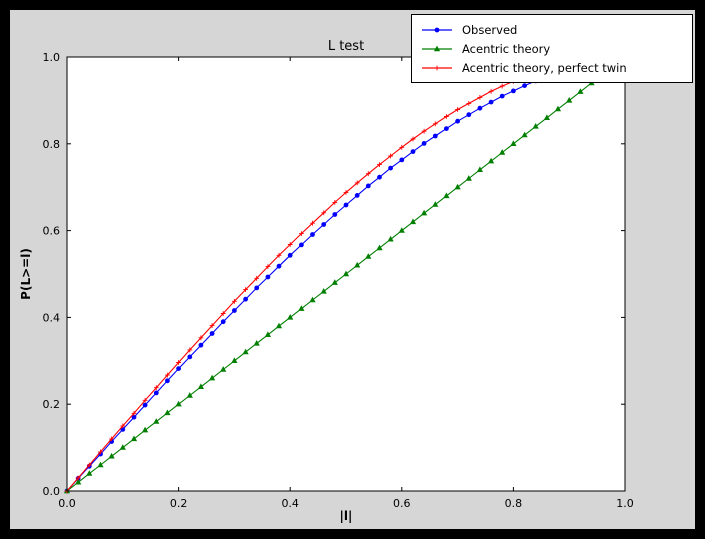  Describe the element at coordinates (346, 46) in the screenshot. I see `chart-title: L test` at that location.